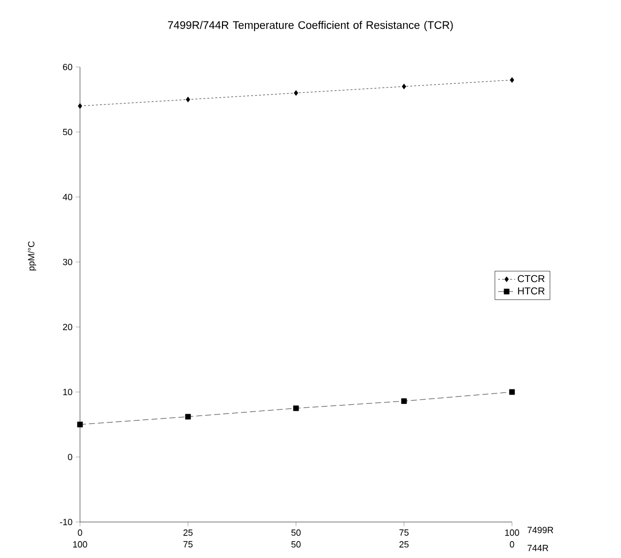 The image size is (621, 558). Describe the element at coordinates (80, 544) in the screenshot. I see `x2-tick-label: 100` at that location.